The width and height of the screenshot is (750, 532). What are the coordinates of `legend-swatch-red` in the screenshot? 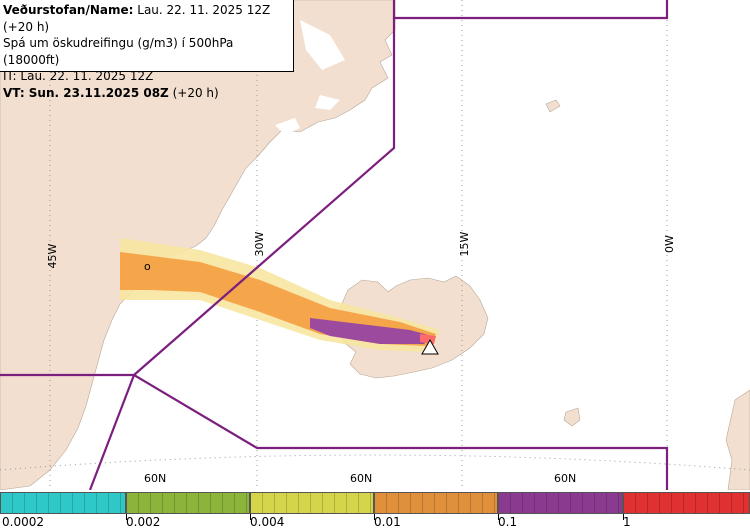 It's located at (686, 503).